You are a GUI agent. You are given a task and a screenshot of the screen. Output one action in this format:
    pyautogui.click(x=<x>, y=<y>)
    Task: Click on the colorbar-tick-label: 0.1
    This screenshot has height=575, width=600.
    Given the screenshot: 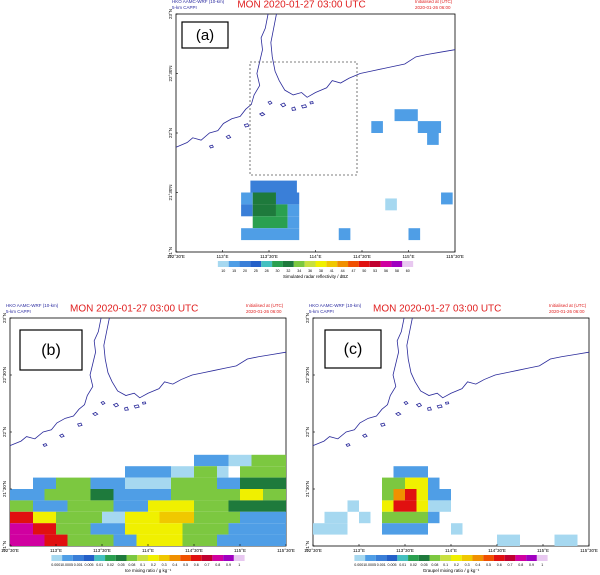 What is the action you would take?
    pyautogui.click(x=142, y=565)
    